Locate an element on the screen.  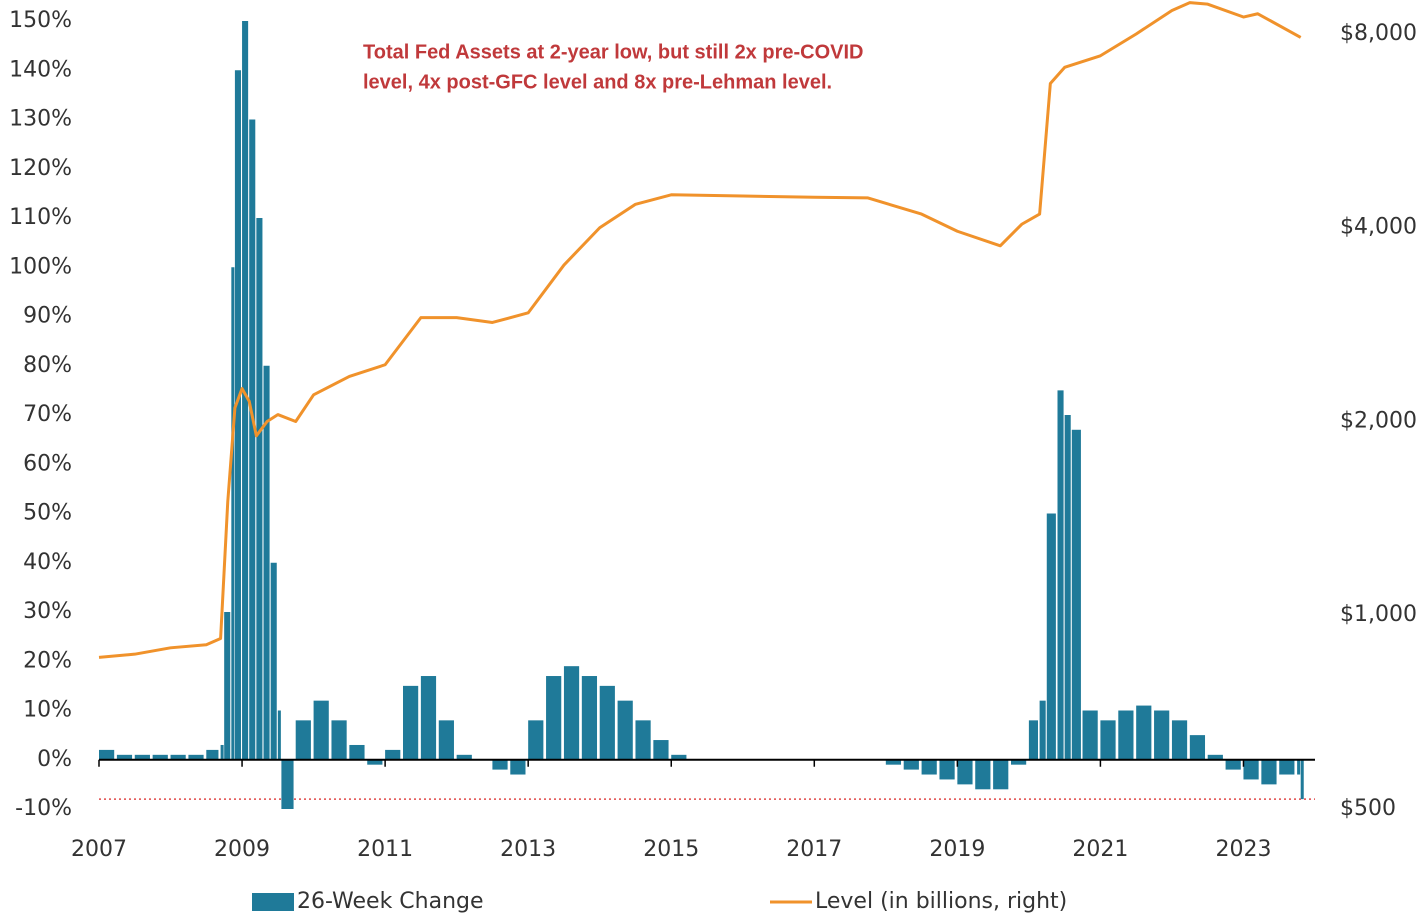
y-tick-label: 0% is located at coordinates (54, 759).